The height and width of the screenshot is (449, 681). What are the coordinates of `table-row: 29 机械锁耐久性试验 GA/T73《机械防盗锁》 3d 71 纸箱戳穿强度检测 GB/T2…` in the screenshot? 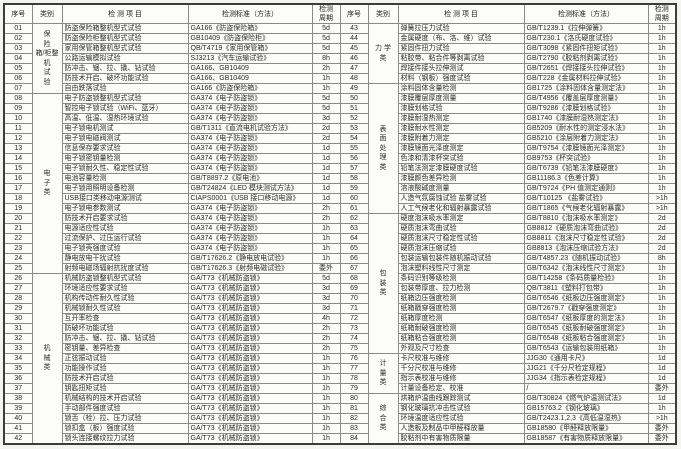 It's located at (340, 308).